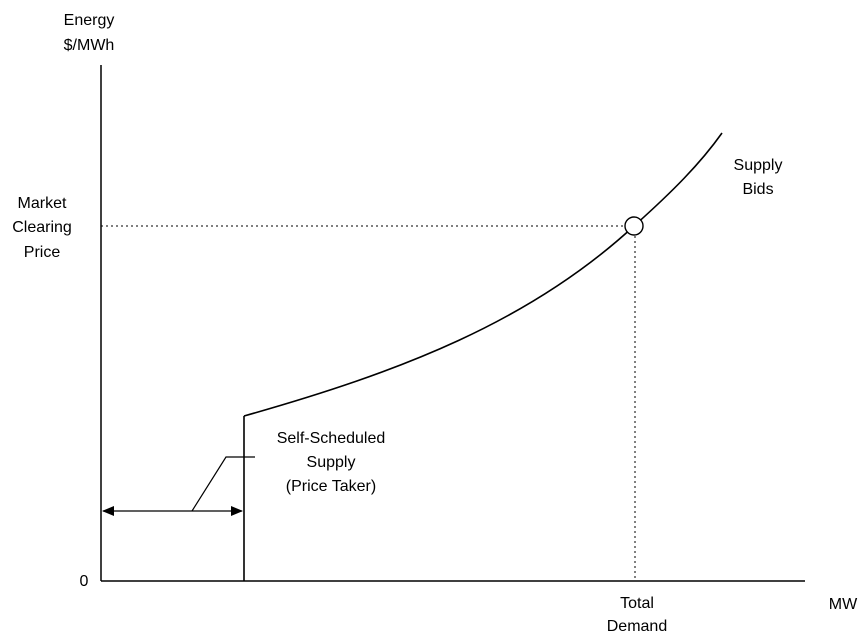 This screenshot has width=867, height=635. What do you see at coordinates (758, 165) in the screenshot?
I see `supply-bids-label-line1: Supply` at bounding box center [758, 165].